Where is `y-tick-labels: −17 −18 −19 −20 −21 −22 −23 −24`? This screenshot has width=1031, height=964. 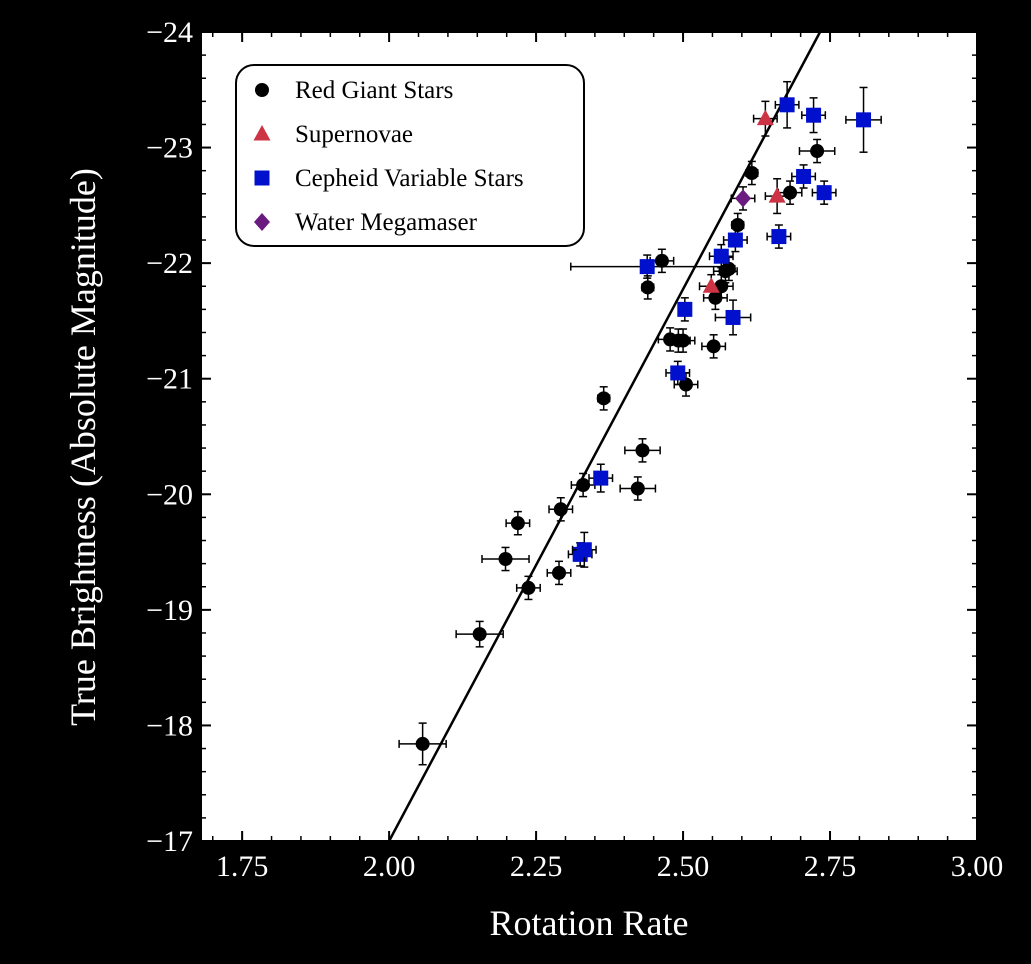 y-tick-labels: −17 −18 −19 −20 −21 −22 −23 −24 is located at coordinates (169, 437).